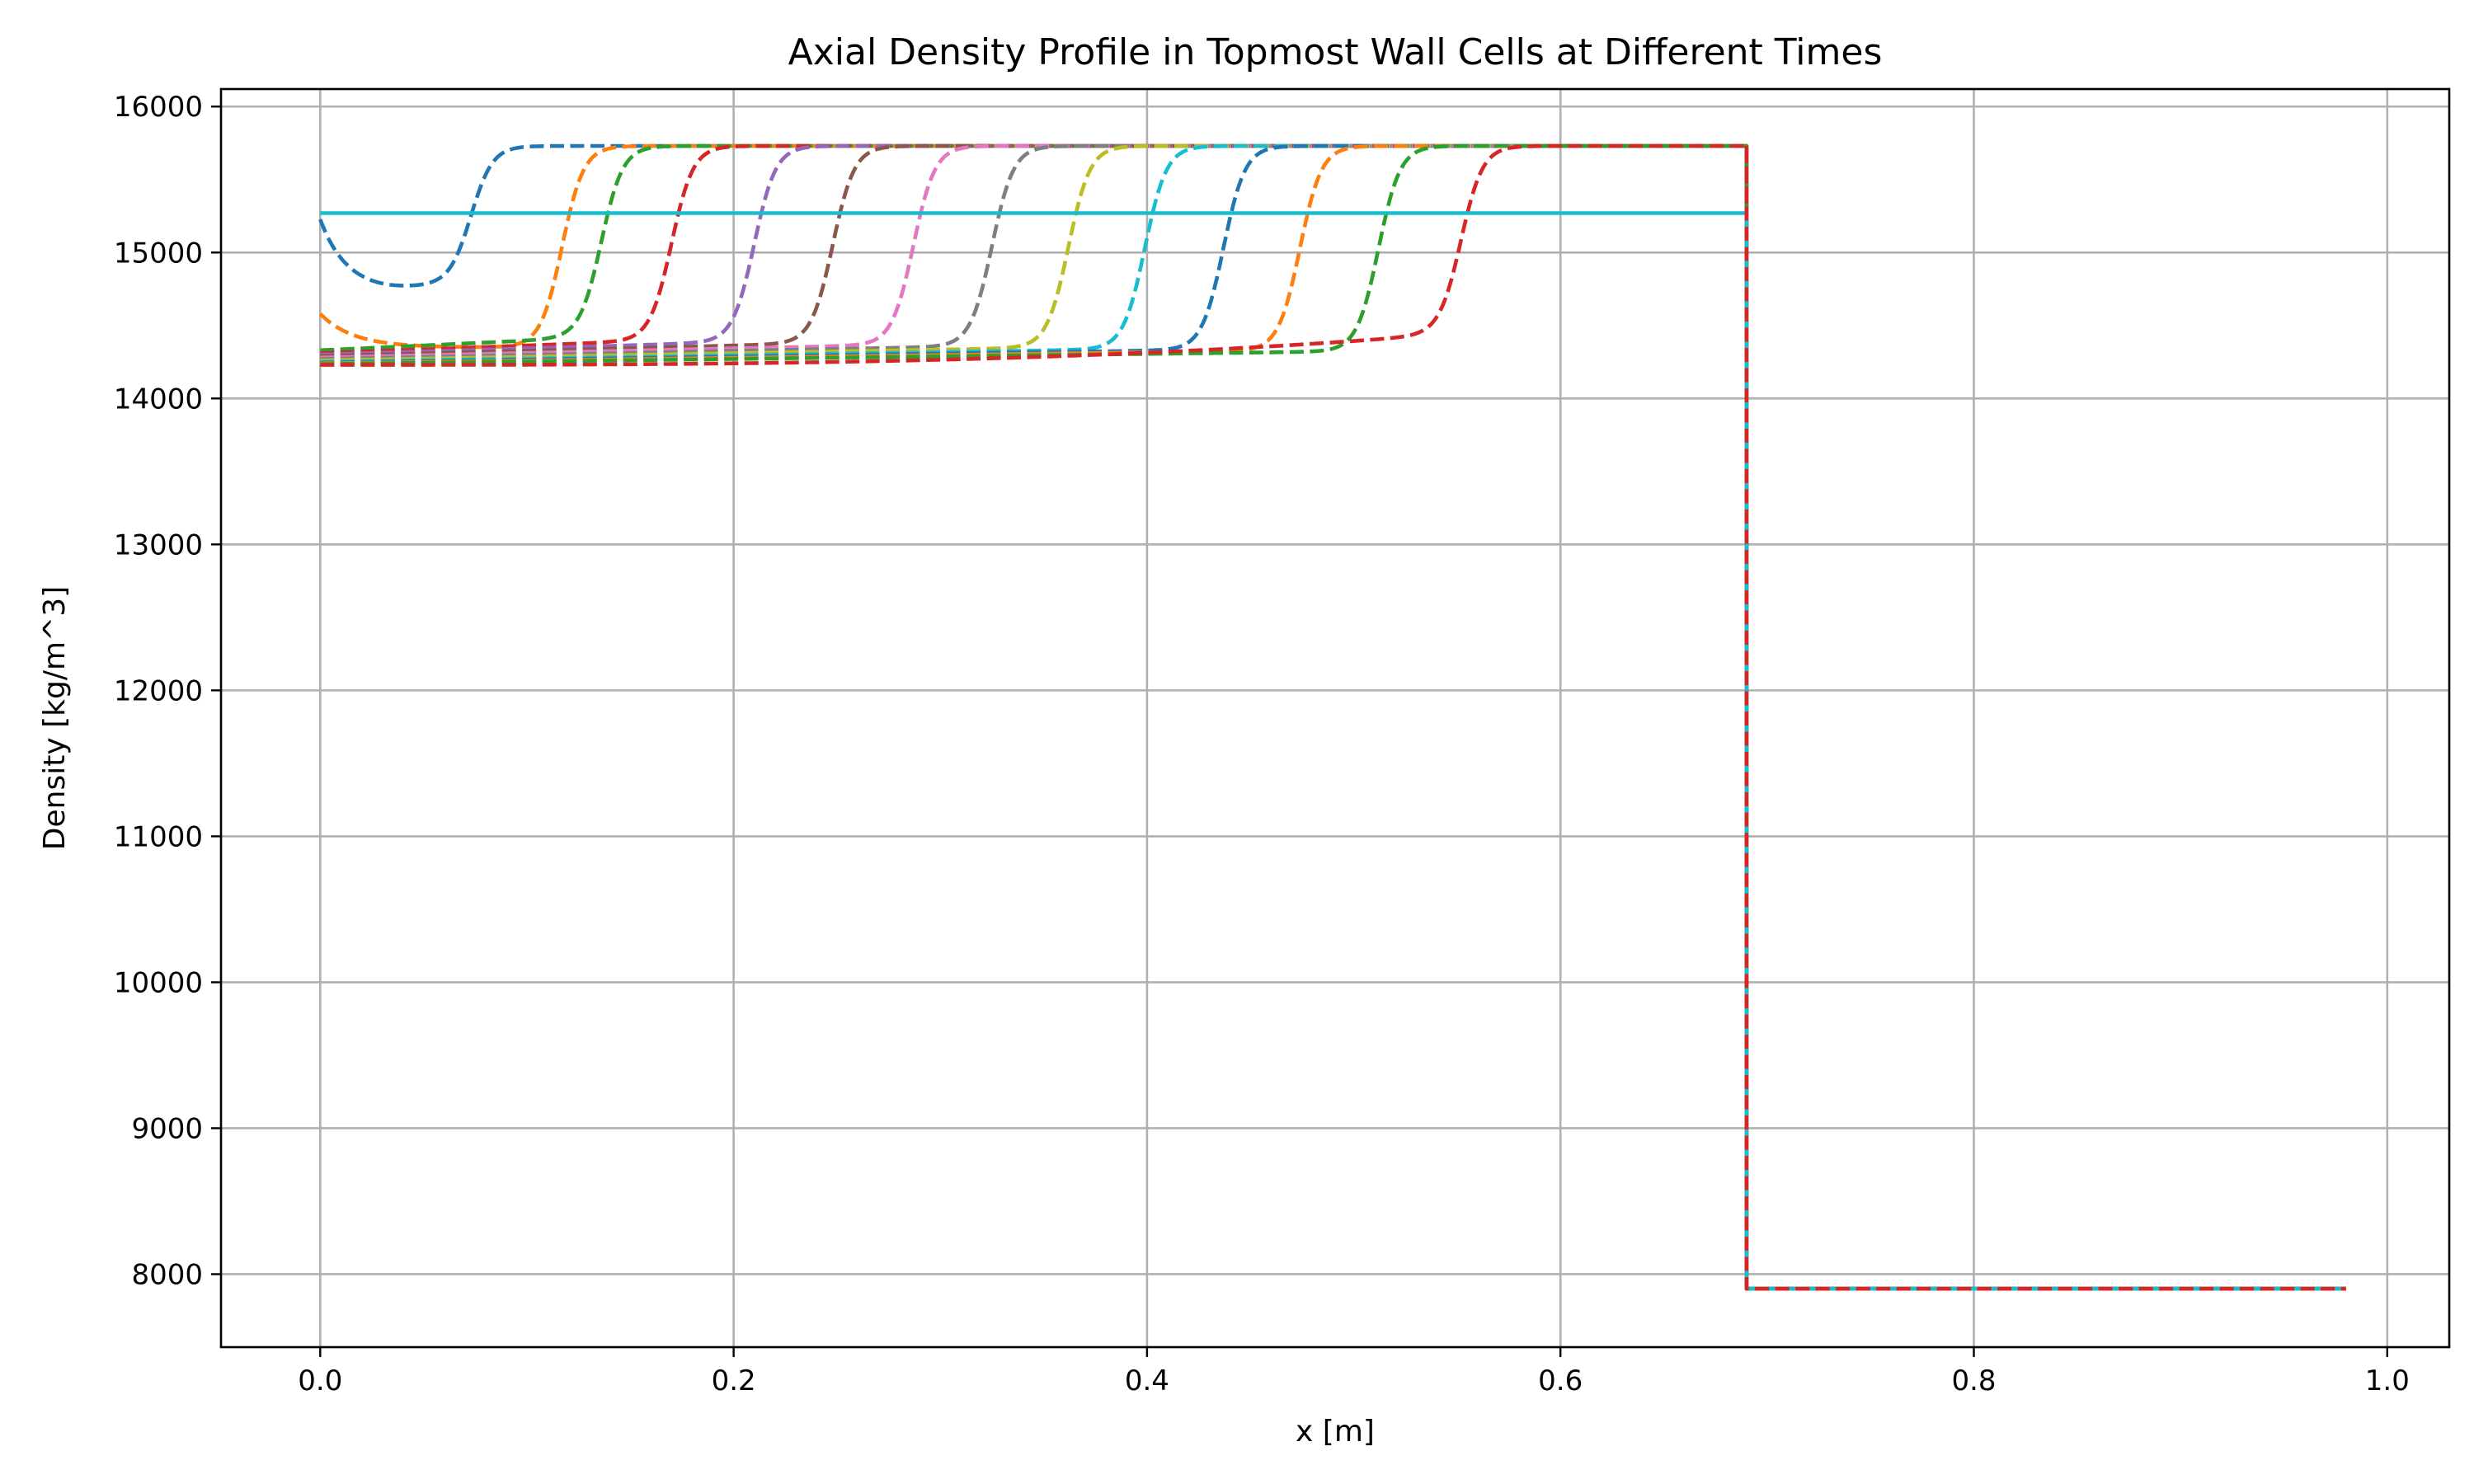  I want to click on x-tick-label: 0.2, so click(734, 1380).